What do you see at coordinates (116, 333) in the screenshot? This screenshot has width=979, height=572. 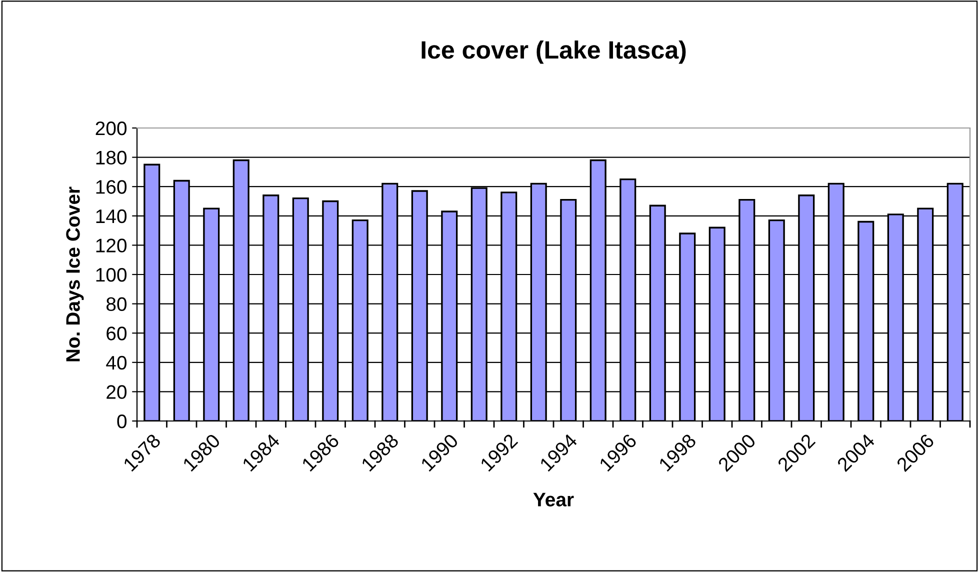 I see `y-tick-label: 60` at bounding box center [116, 333].